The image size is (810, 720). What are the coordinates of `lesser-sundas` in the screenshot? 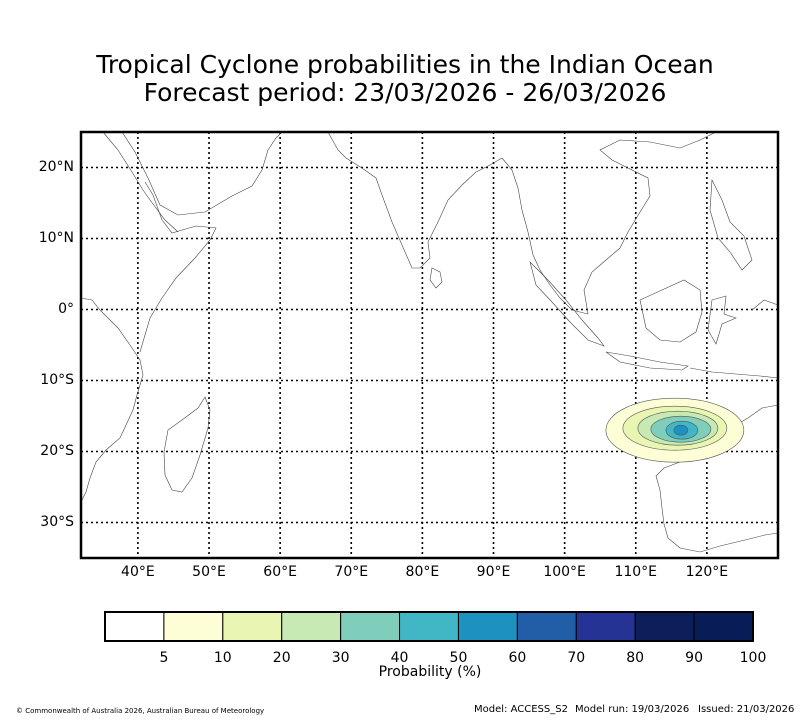 It's located at (734, 373).